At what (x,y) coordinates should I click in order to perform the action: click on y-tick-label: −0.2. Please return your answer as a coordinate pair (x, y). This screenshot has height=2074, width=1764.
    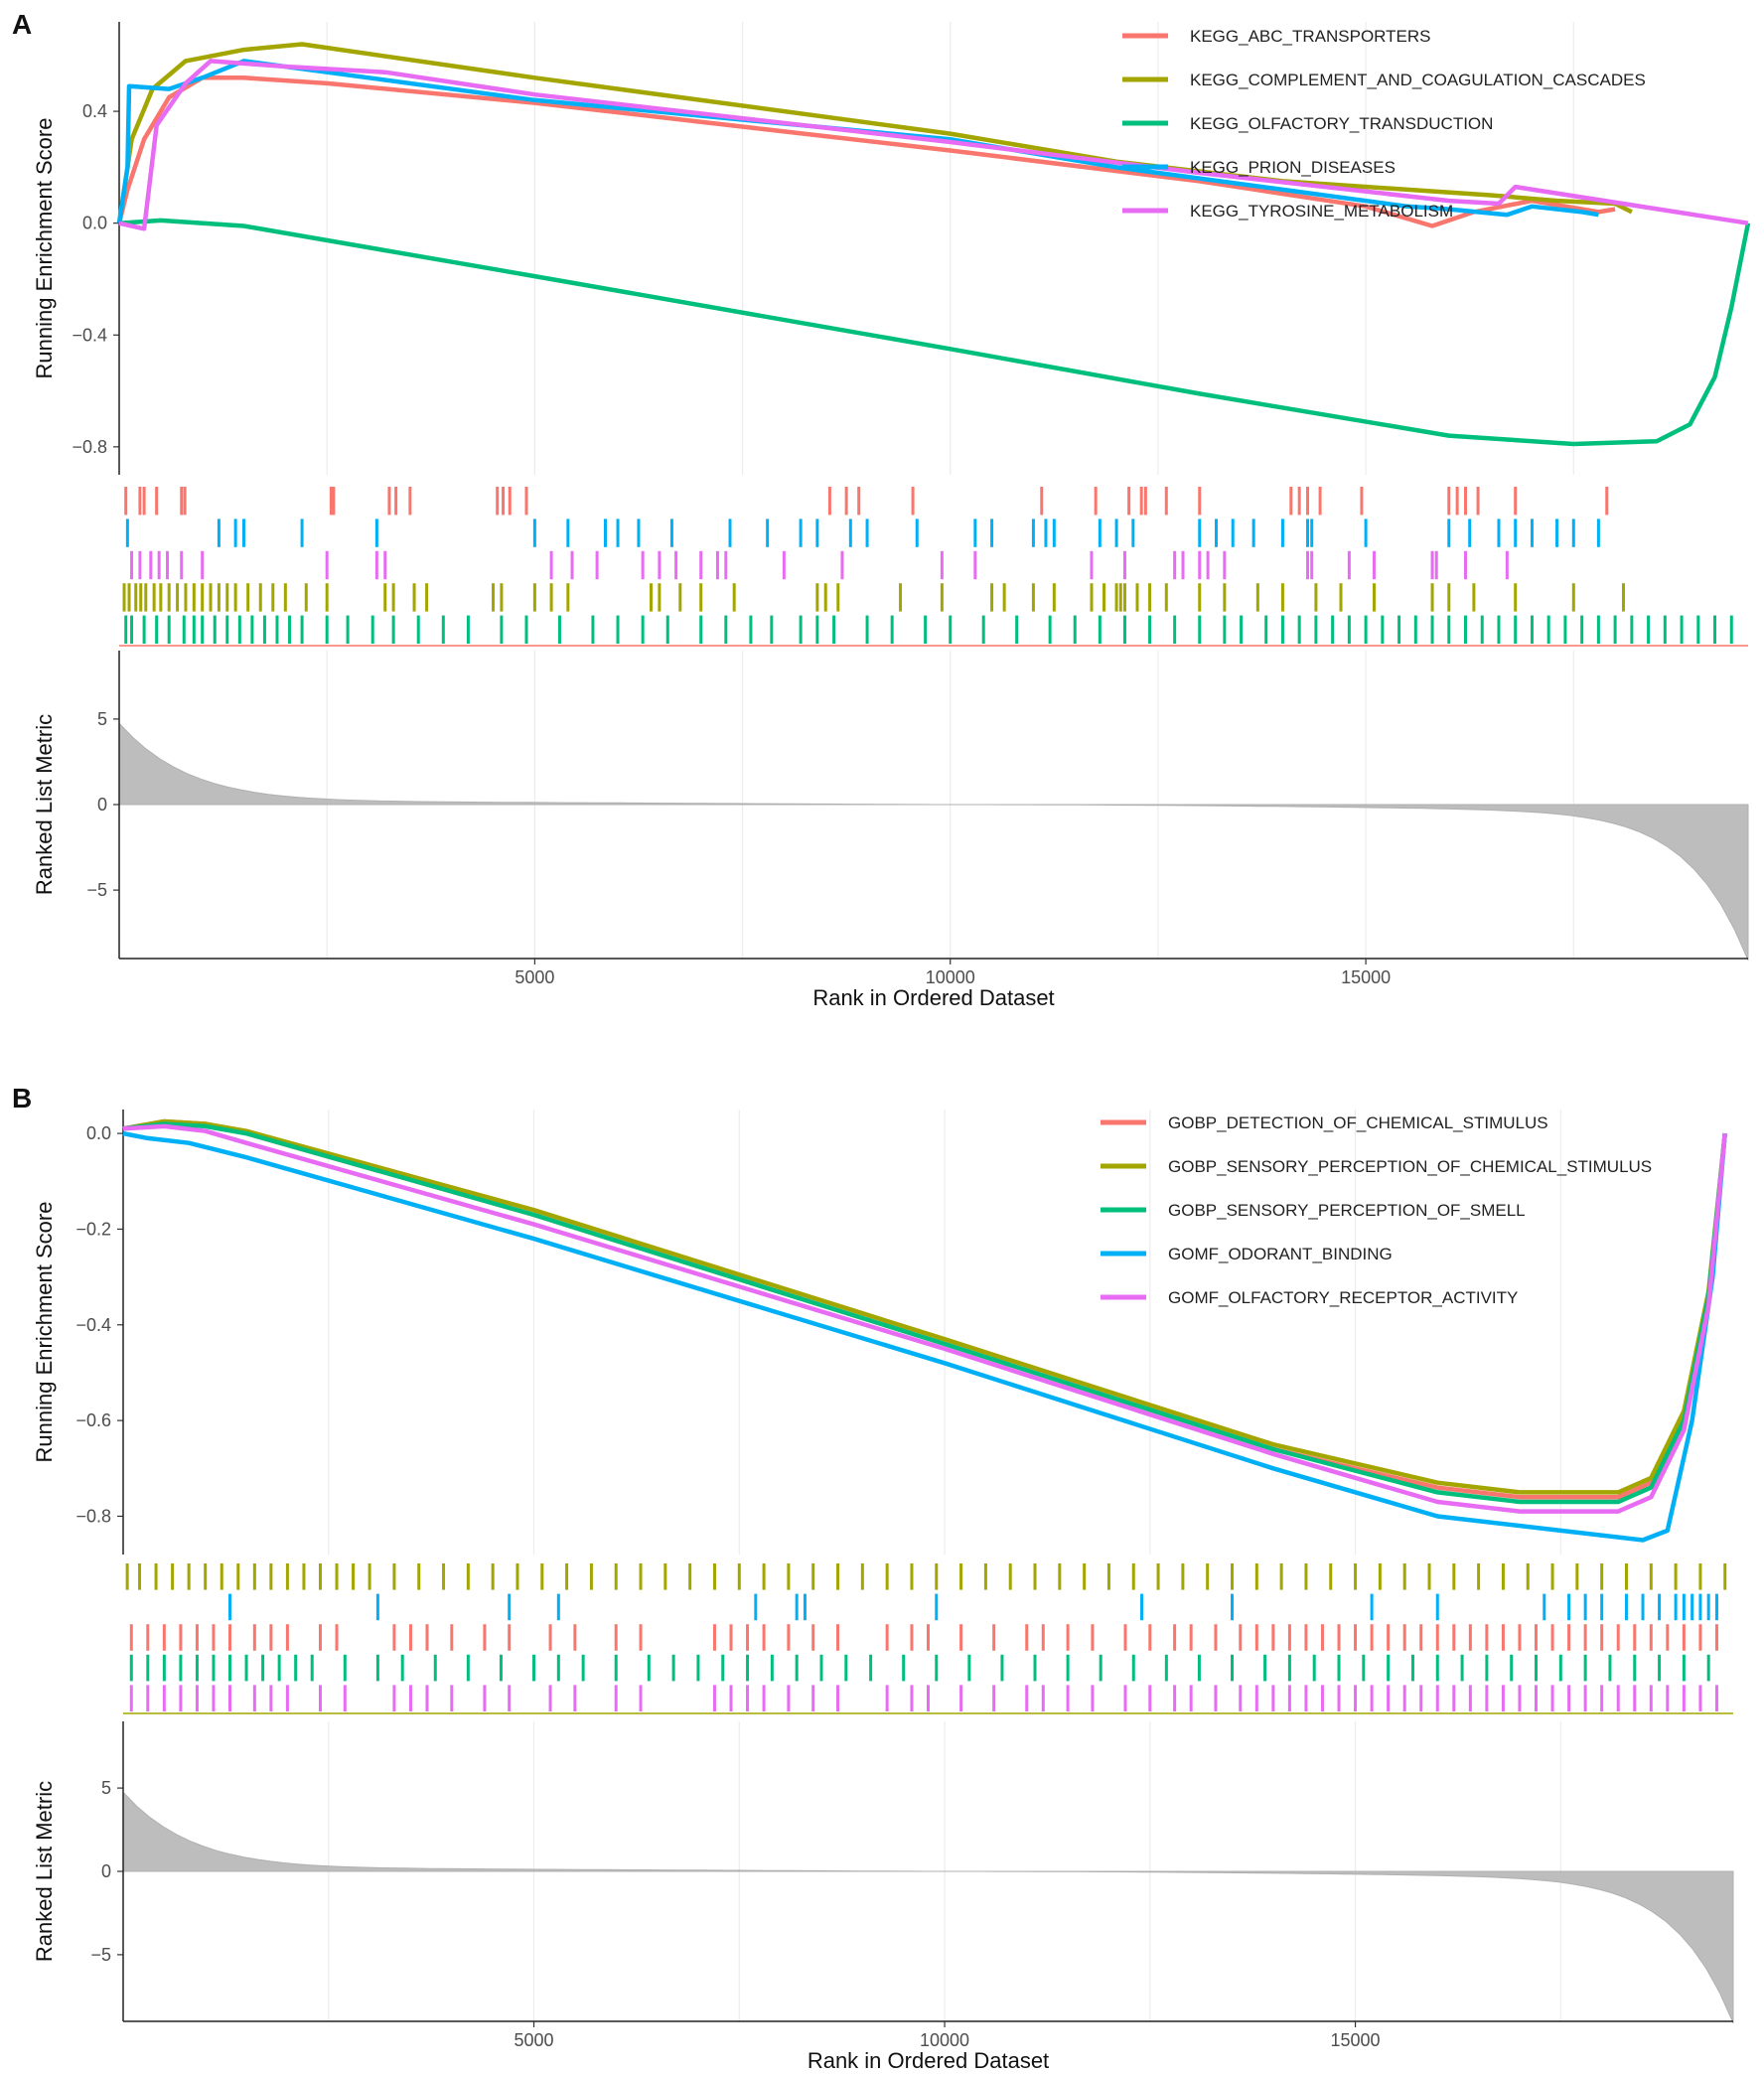
    Looking at the image, I should click on (93, 1229).